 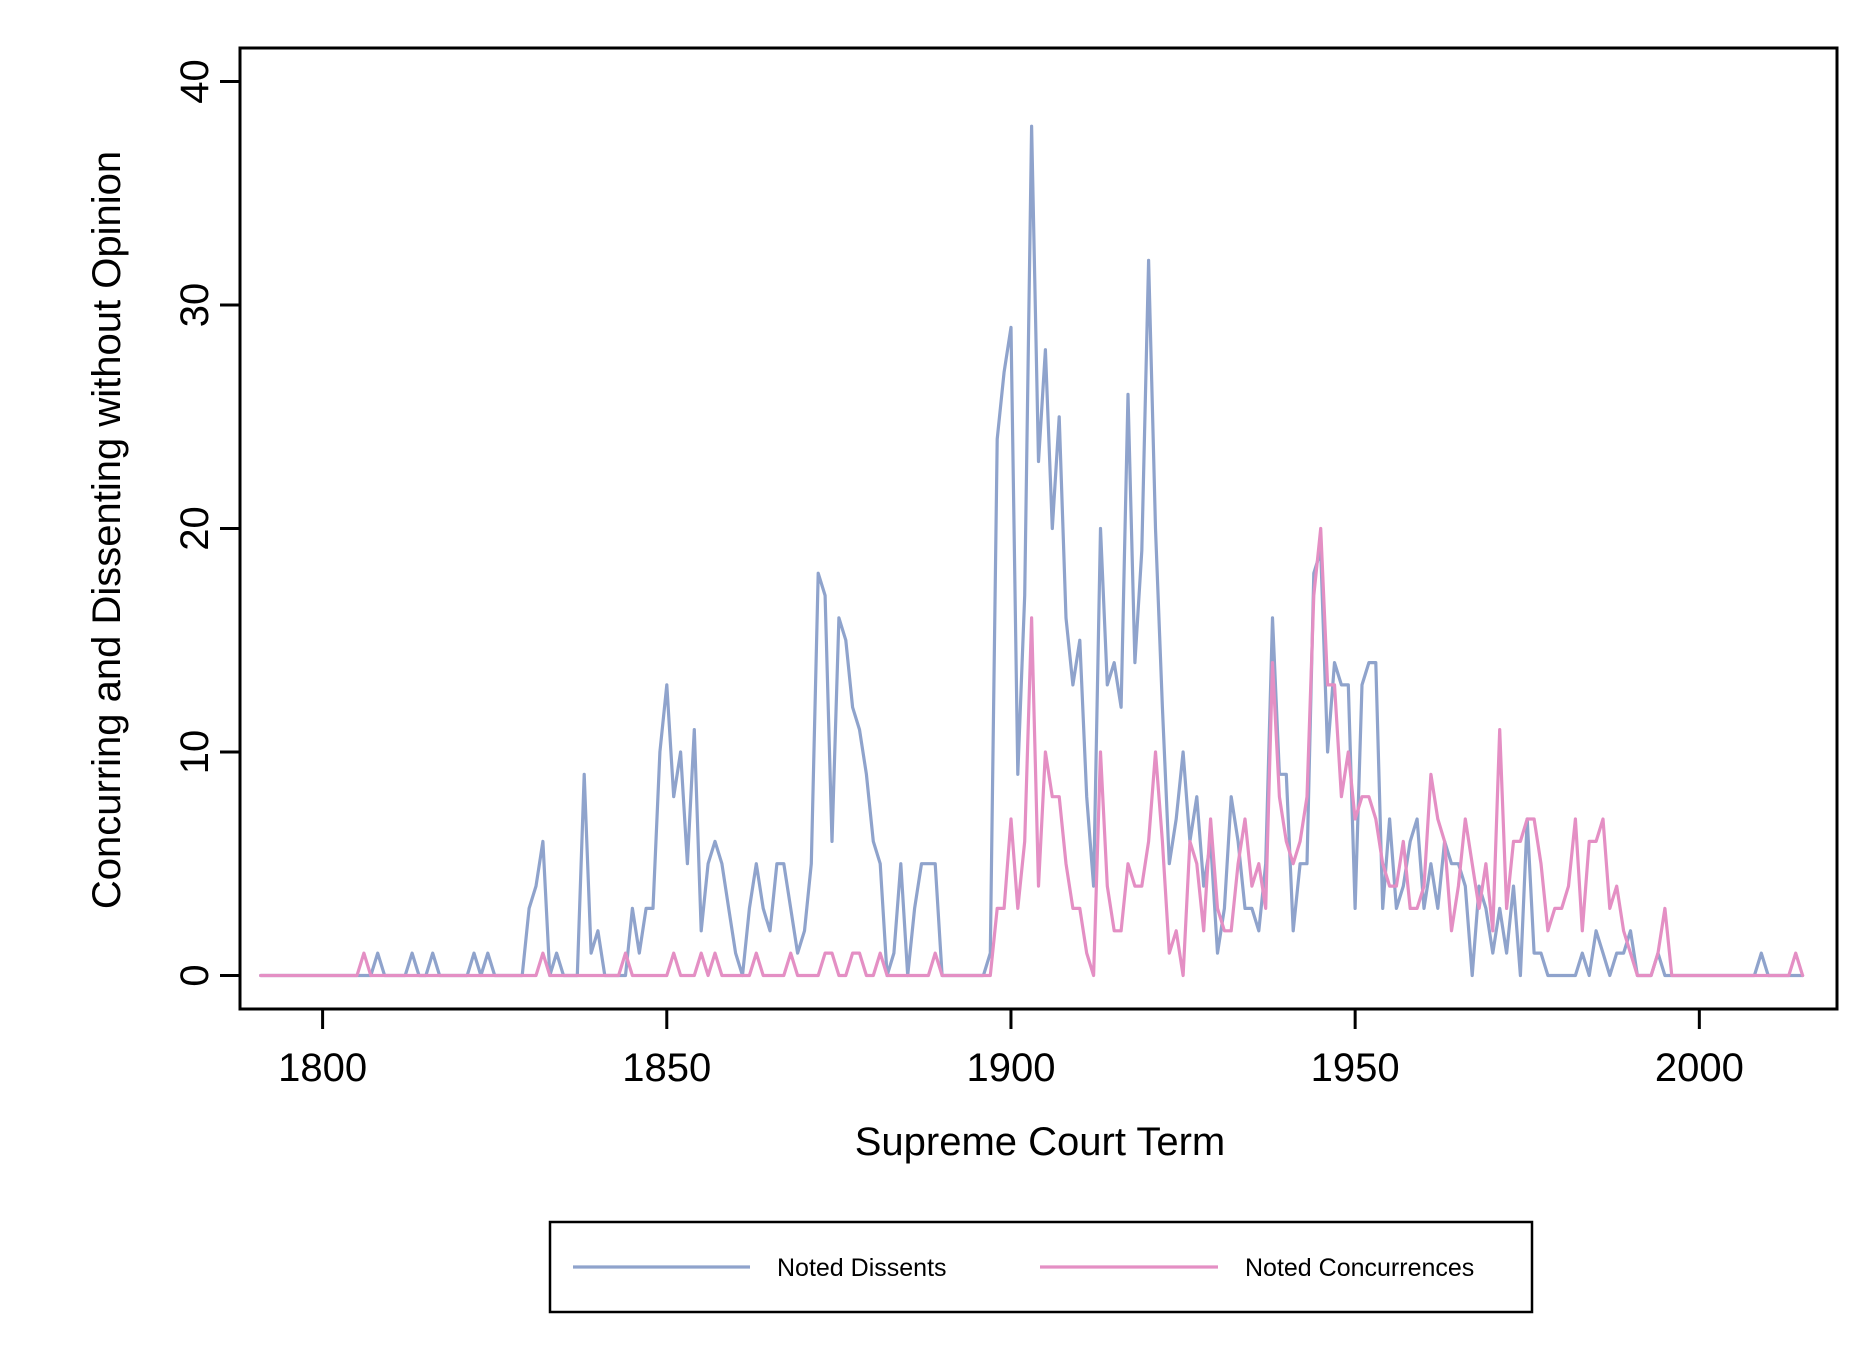 What do you see at coordinates (1699, 1068) in the screenshot?
I see `x-tick-label: 2000` at bounding box center [1699, 1068].